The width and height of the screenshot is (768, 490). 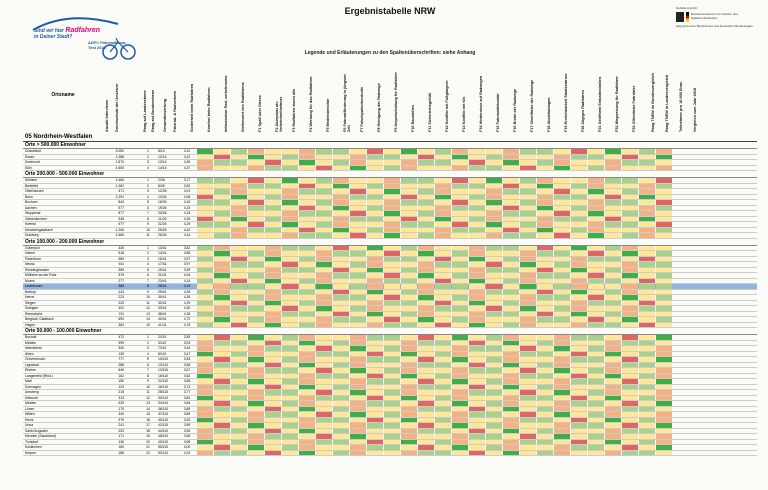 What do you see at coordinates (426, 370) in the screenshot?
I see `rating-cells: 3,57` at bounding box center [426, 370].